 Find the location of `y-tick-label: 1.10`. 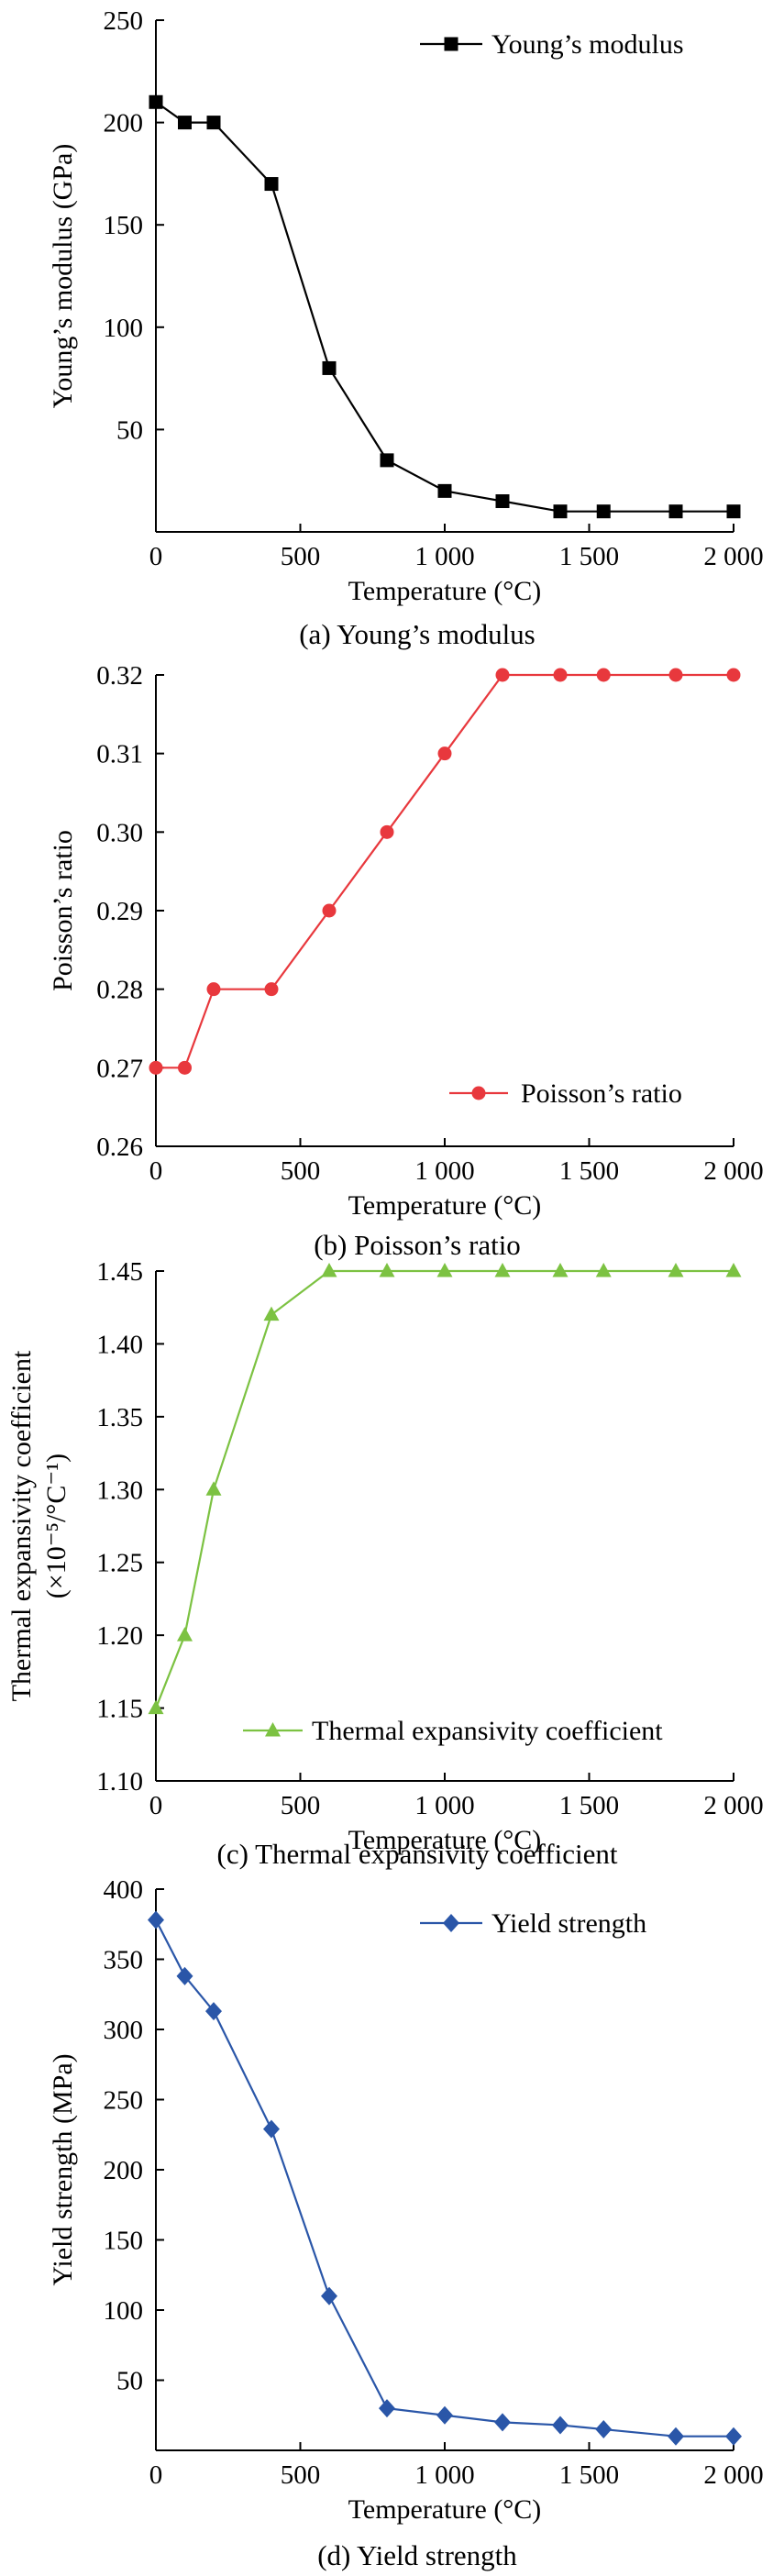

y-tick-label: 1.10 is located at coordinates (120, 1782).